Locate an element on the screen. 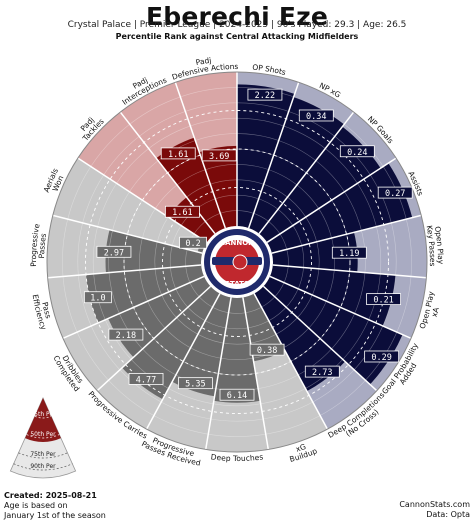 This screenshot has width=474, height=521. cannon-stats-logo: CANNON STATS is located at coordinates (237, 262).